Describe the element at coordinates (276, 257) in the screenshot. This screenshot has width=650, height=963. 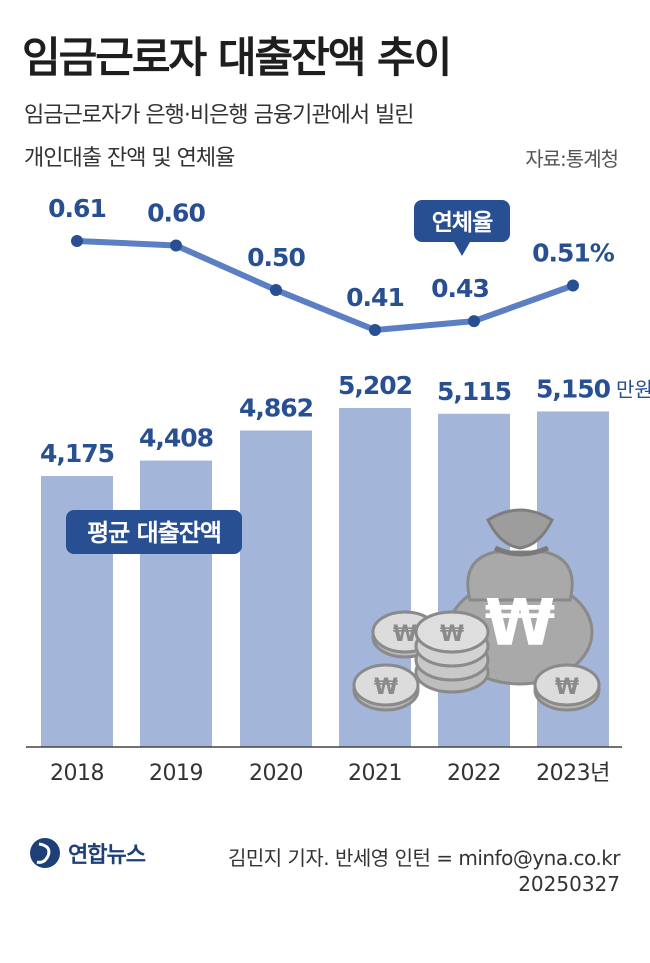
I see `line-value-label: 0.50` at that location.